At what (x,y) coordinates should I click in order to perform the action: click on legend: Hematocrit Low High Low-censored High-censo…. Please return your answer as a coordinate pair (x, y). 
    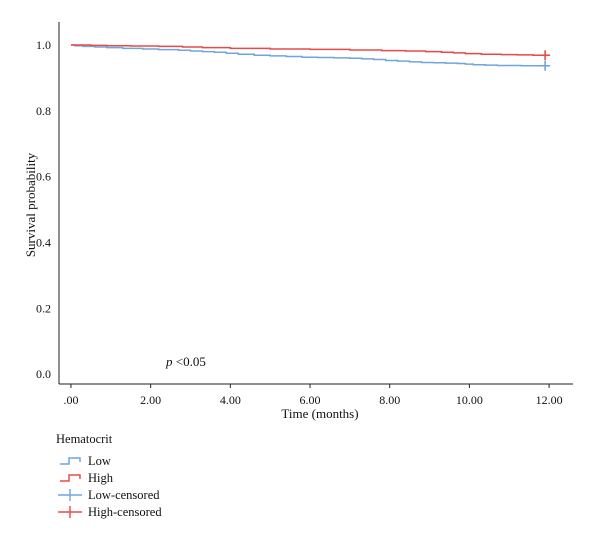
    Looking at the image, I should click on (109, 475).